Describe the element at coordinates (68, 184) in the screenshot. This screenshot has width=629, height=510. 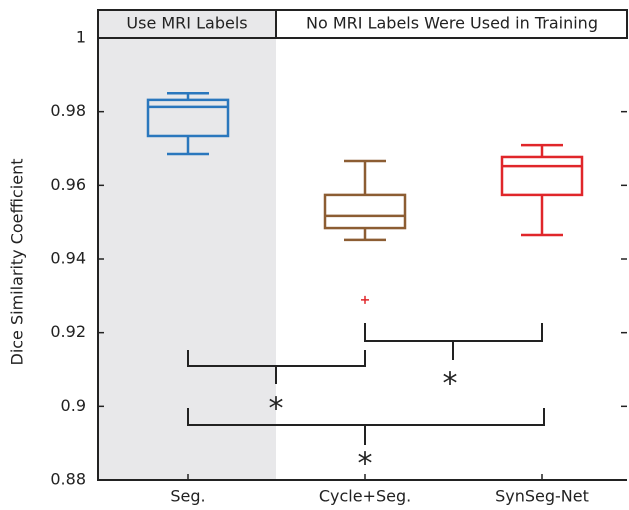
I see `y-tick-label: 0.96` at that location.